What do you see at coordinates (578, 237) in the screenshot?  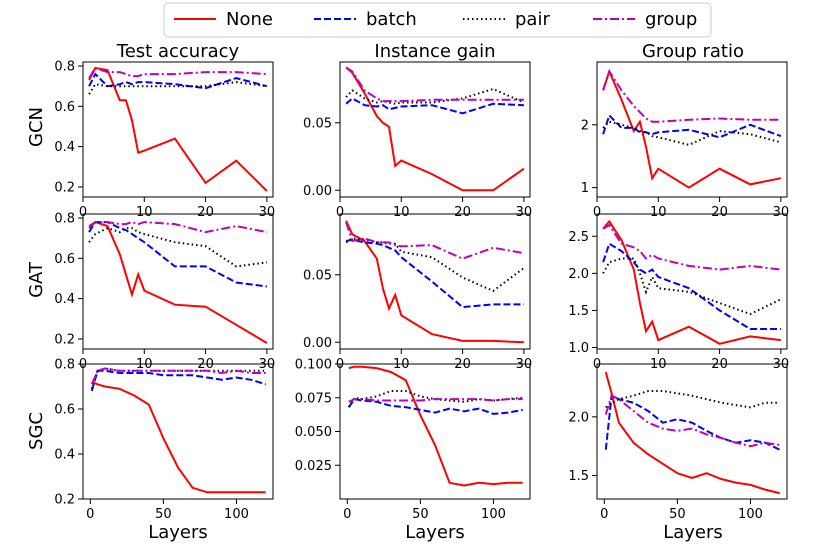 I see `y-tick-label: 2.5` at bounding box center [578, 237].